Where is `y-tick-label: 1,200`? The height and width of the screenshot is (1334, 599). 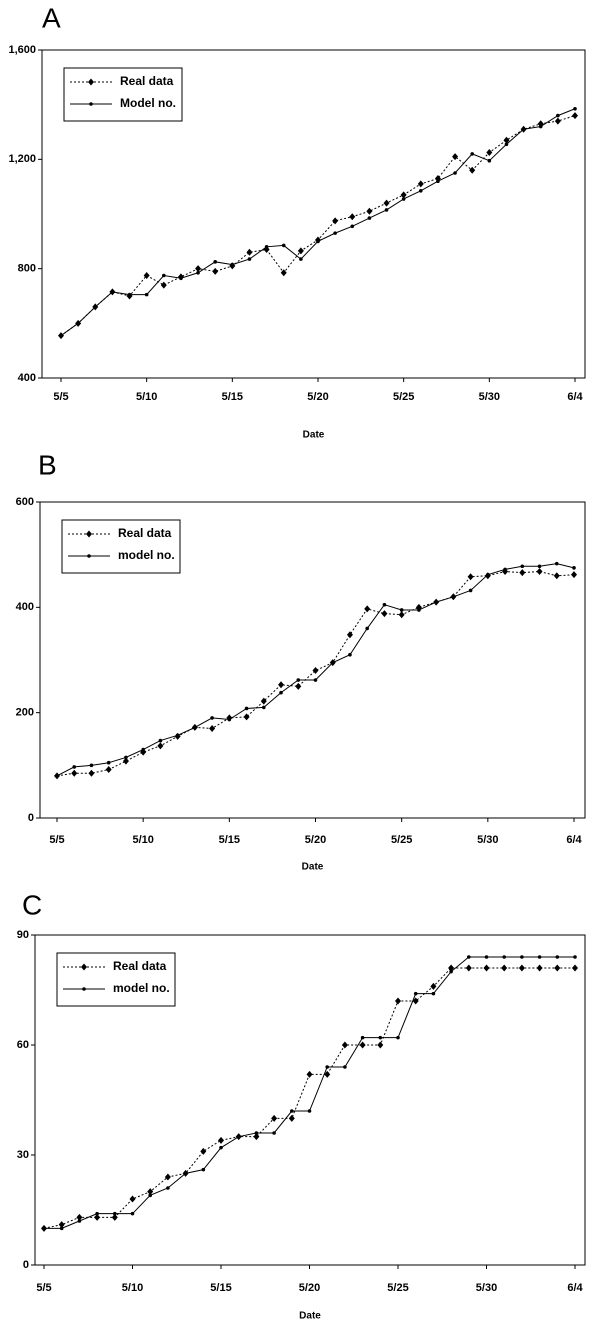 y-tick-label: 1,200 is located at coordinates (22, 159).